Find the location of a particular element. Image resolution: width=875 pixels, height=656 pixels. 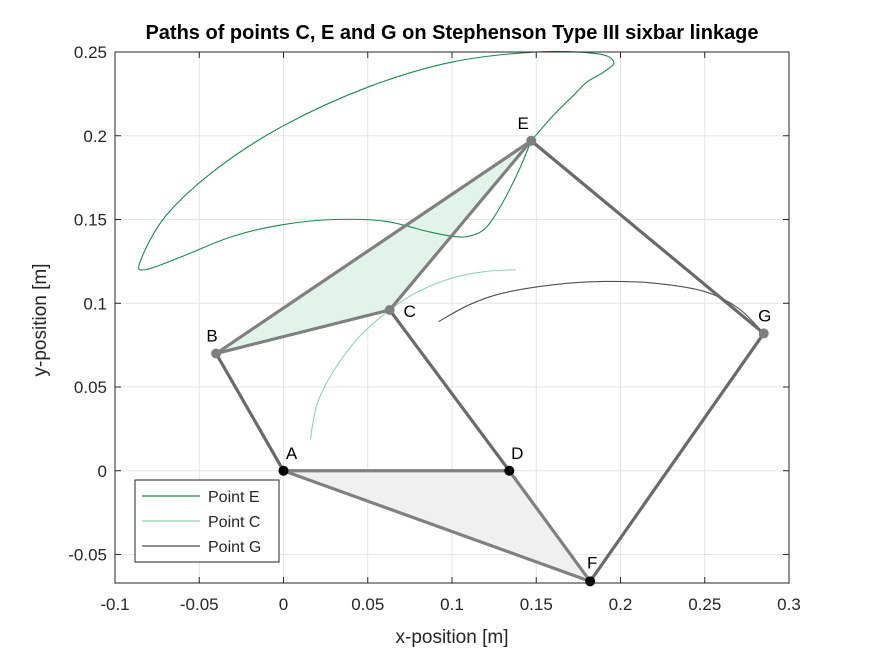

link-df is located at coordinates (549, 526).